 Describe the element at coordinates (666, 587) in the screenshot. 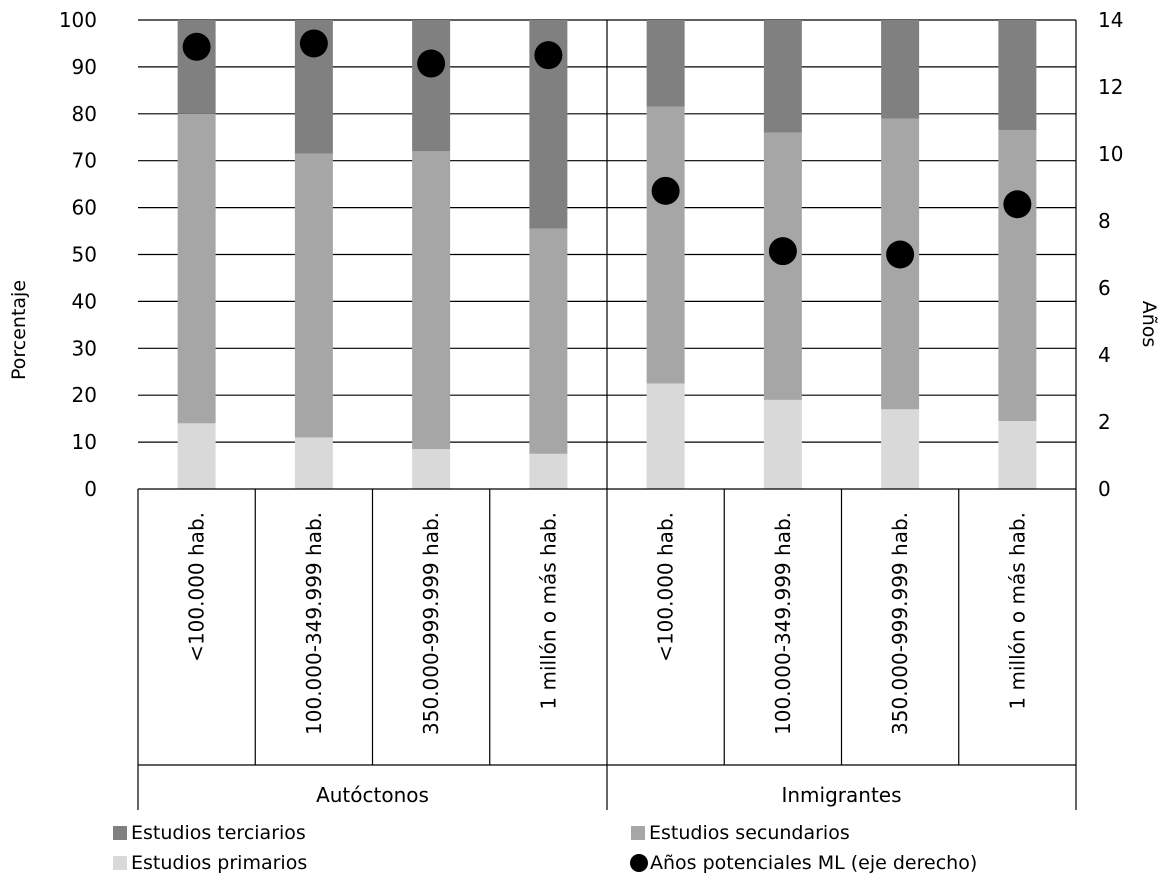

I see `category-label-4: <100.000 hab.` at that location.